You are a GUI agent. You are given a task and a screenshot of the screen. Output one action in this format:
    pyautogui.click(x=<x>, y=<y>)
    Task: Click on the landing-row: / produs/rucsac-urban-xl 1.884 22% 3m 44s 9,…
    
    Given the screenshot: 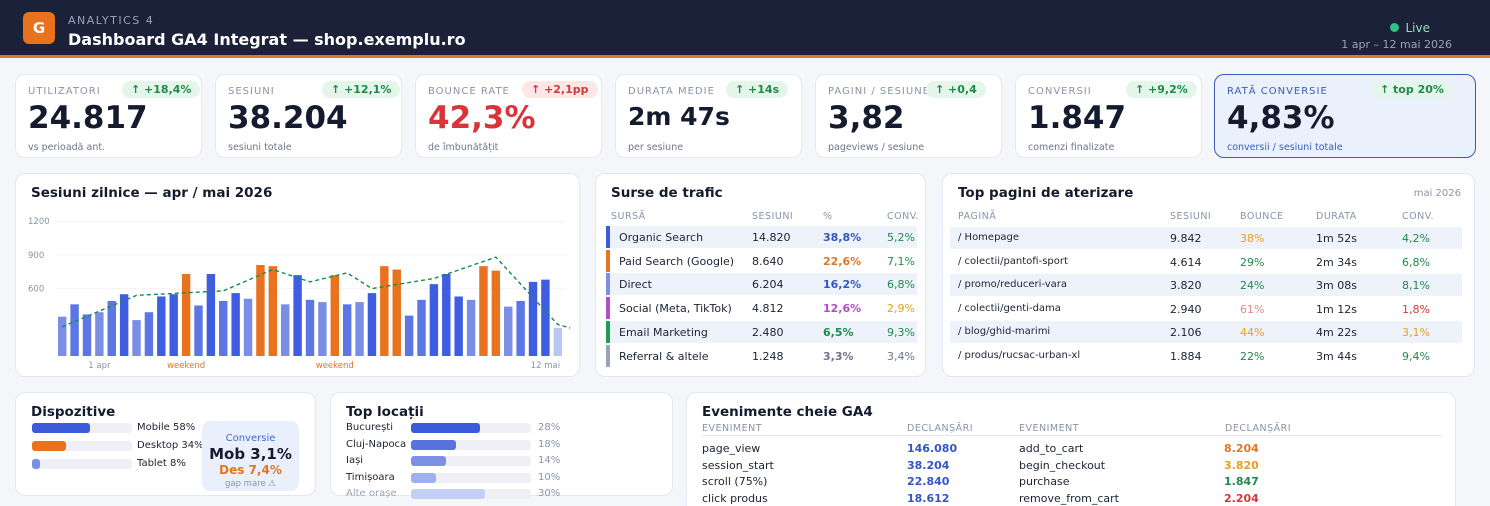 What is the action you would take?
    pyautogui.click(x=1206, y=356)
    